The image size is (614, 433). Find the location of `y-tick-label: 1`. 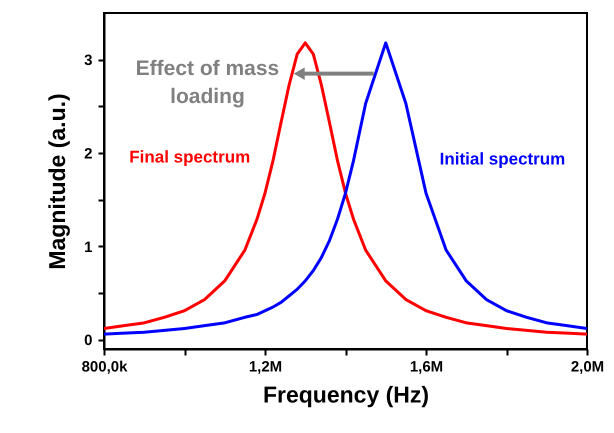

y-tick-label: 1 is located at coordinates (88, 247).